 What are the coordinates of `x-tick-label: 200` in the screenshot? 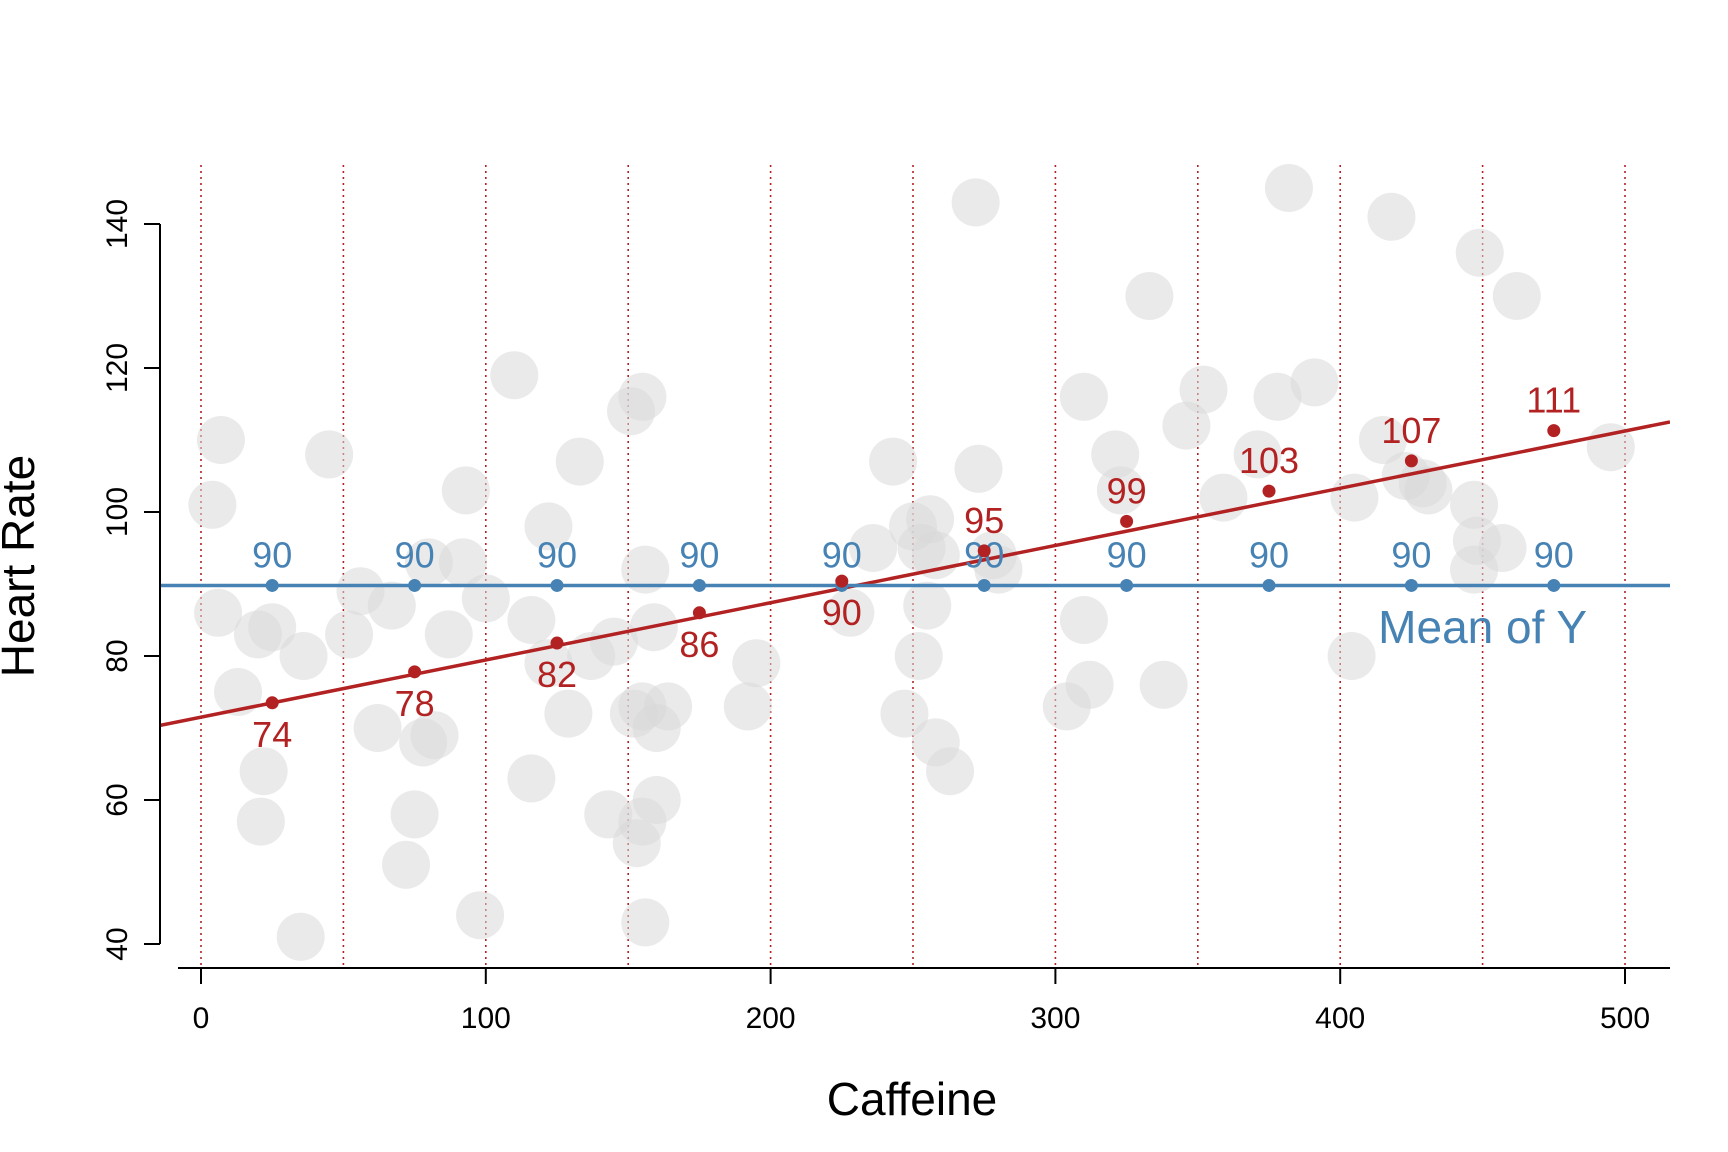 It's located at (771, 1018).